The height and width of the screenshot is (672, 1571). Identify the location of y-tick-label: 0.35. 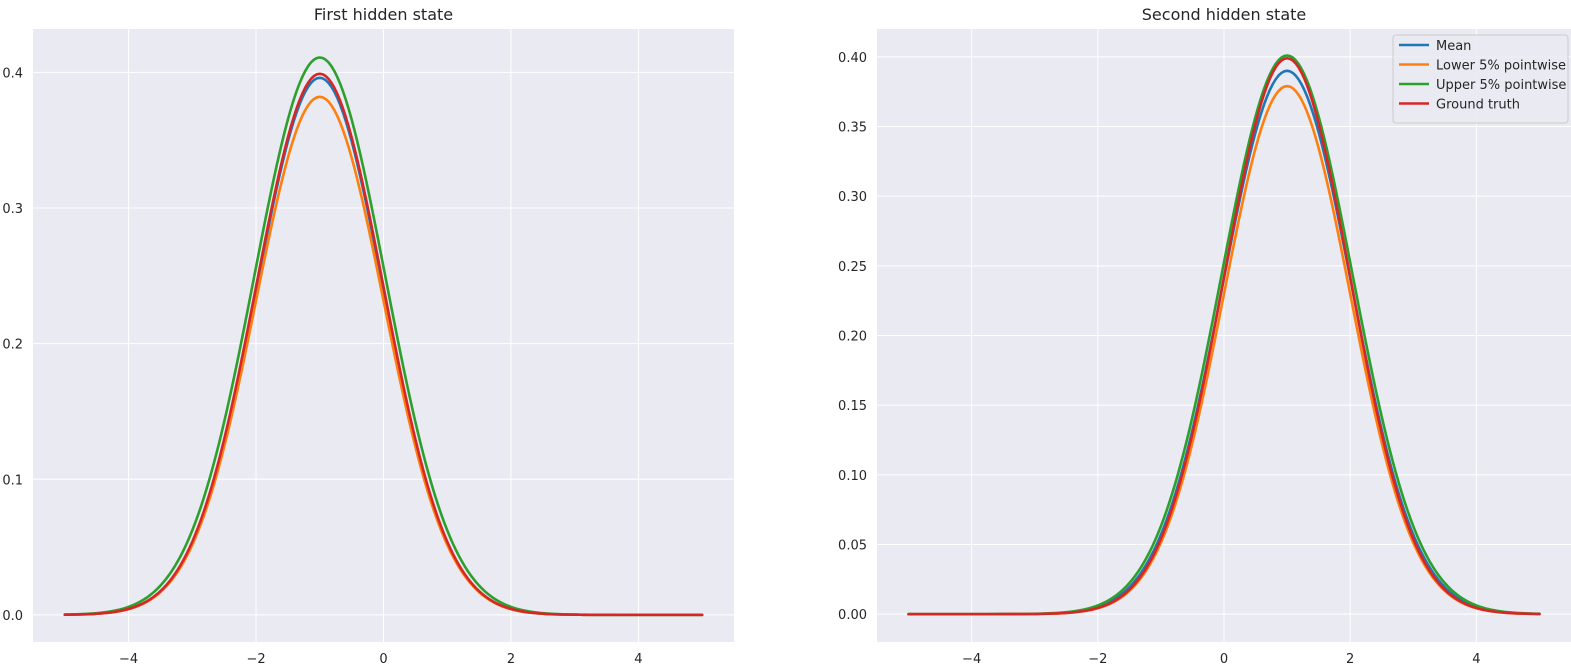
(852, 128).